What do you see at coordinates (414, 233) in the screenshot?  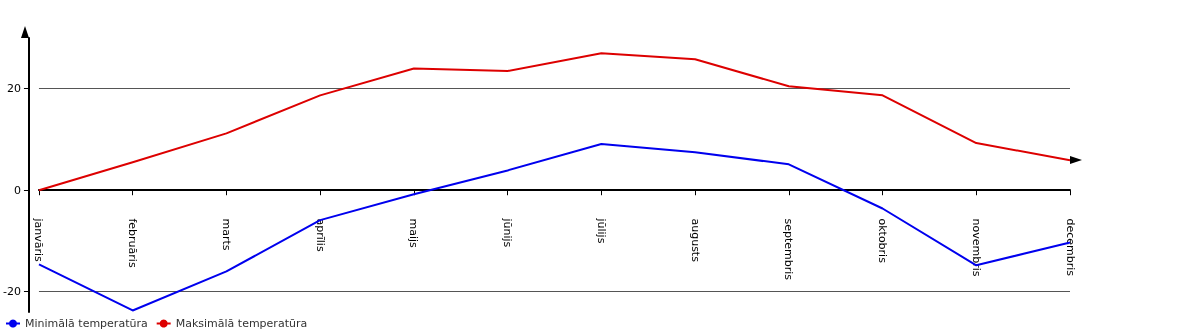 I see `x-tick-label: maijs` at bounding box center [414, 233].